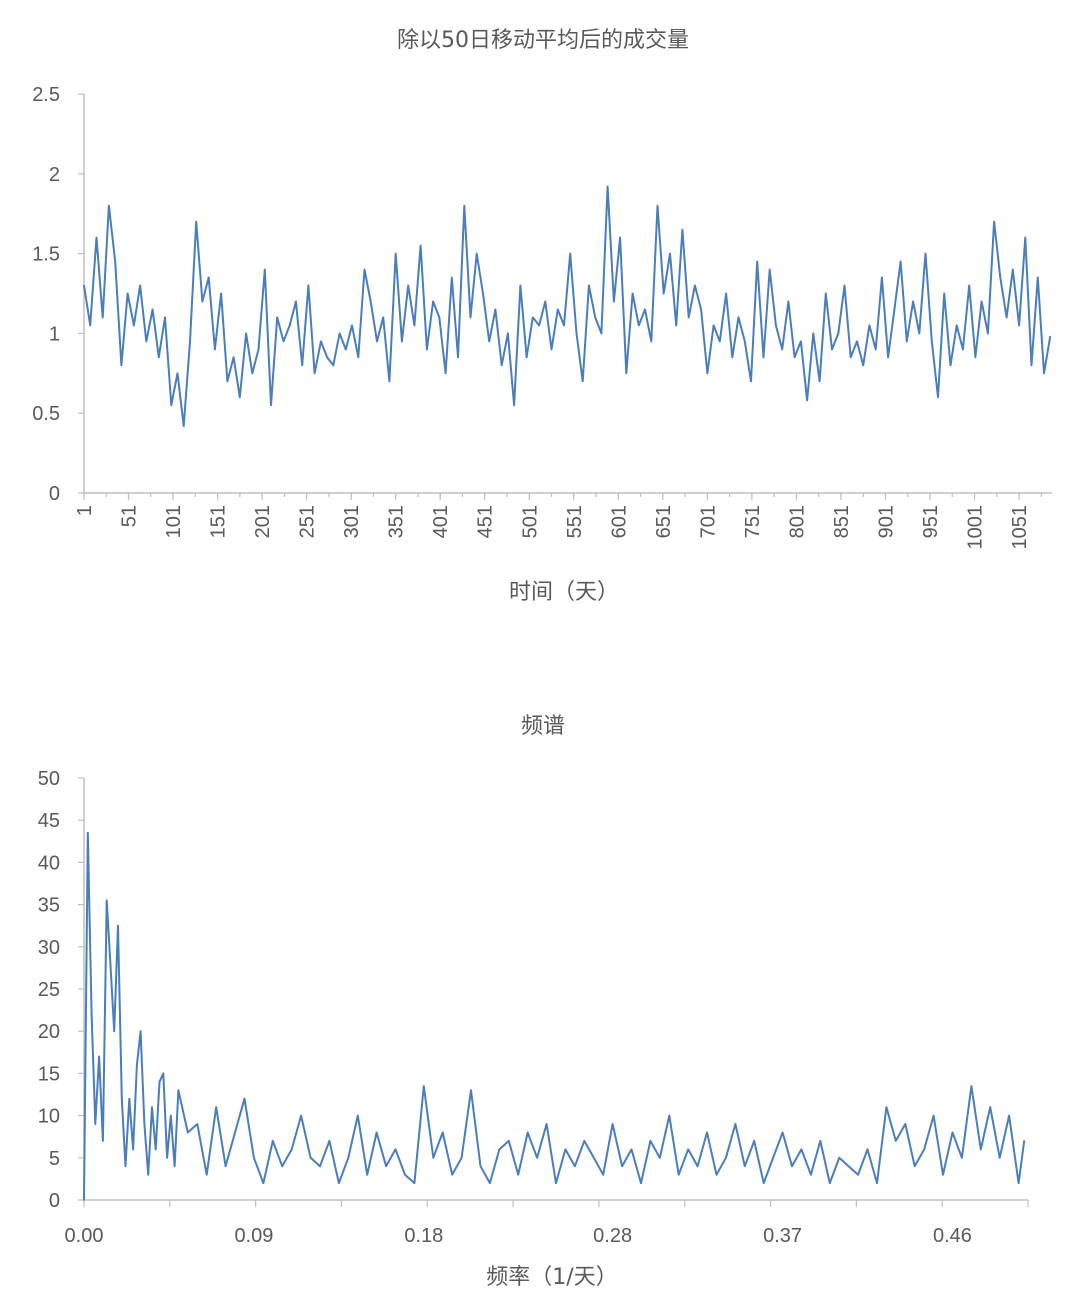 The width and height of the screenshot is (1086, 1299). What do you see at coordinates (664, 521) in the screenshot?
I see `x-tick-label: 651` at bounding box center [664, 521].